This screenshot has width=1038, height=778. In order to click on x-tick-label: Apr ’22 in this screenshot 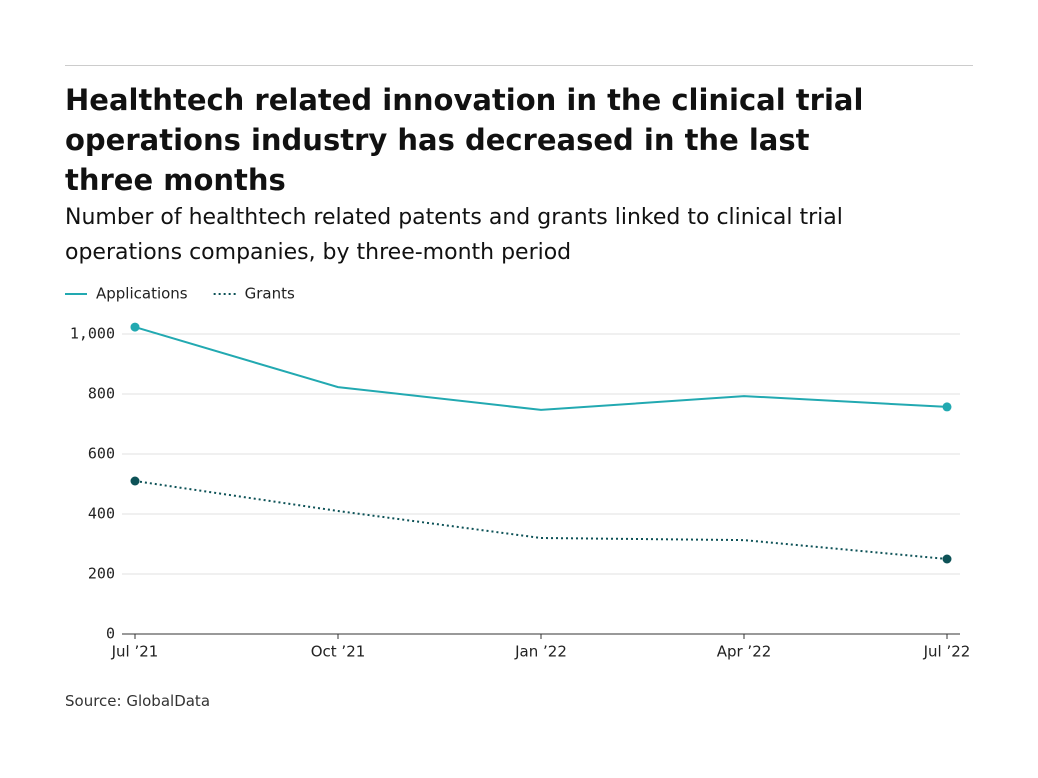, I will do `click(744, 652)`.